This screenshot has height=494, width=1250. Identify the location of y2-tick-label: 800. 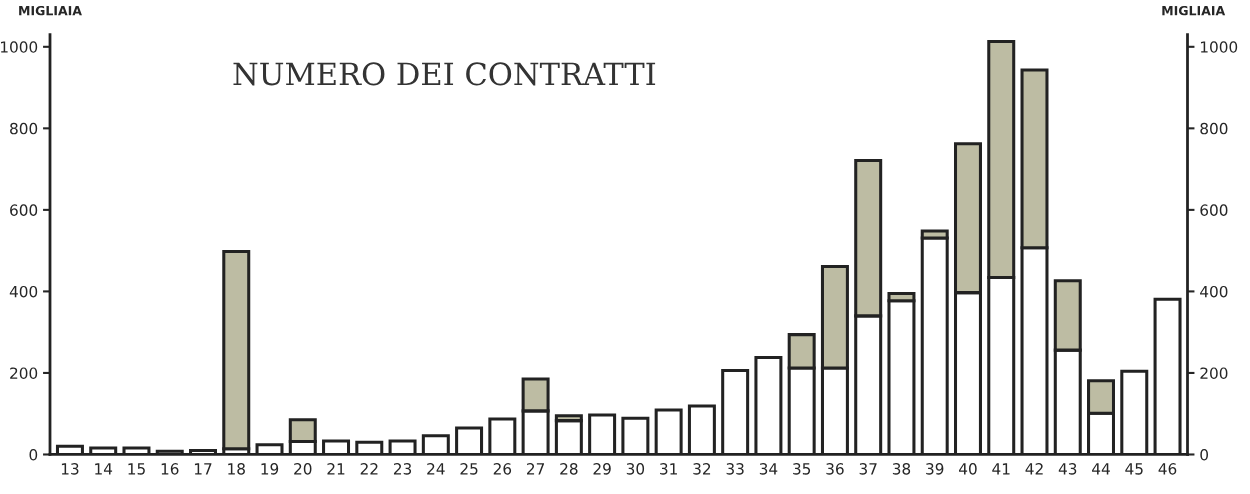
(1214, 128).